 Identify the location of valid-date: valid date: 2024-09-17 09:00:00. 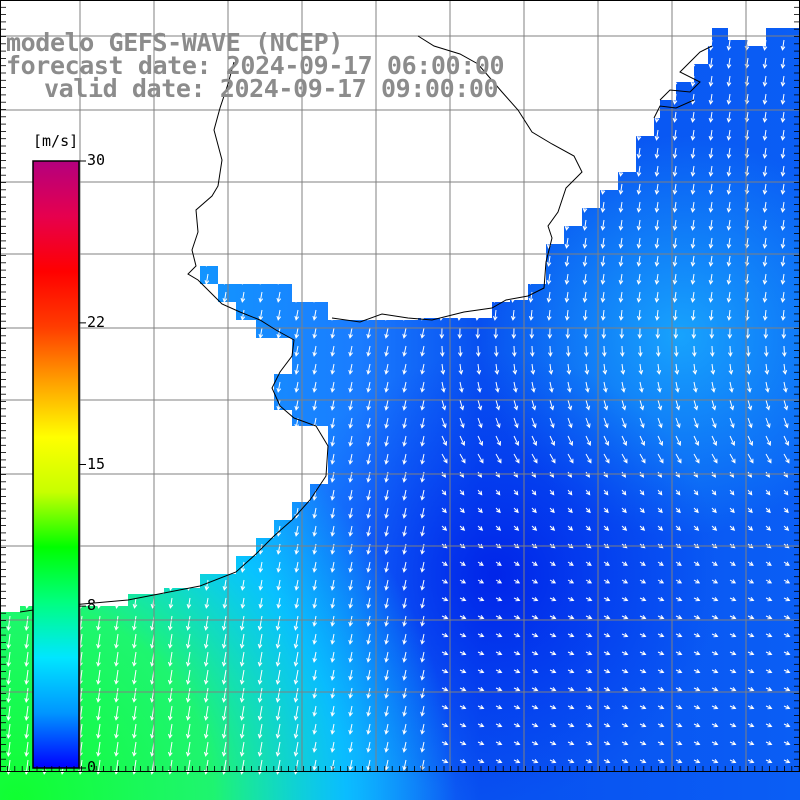
(271, 88).